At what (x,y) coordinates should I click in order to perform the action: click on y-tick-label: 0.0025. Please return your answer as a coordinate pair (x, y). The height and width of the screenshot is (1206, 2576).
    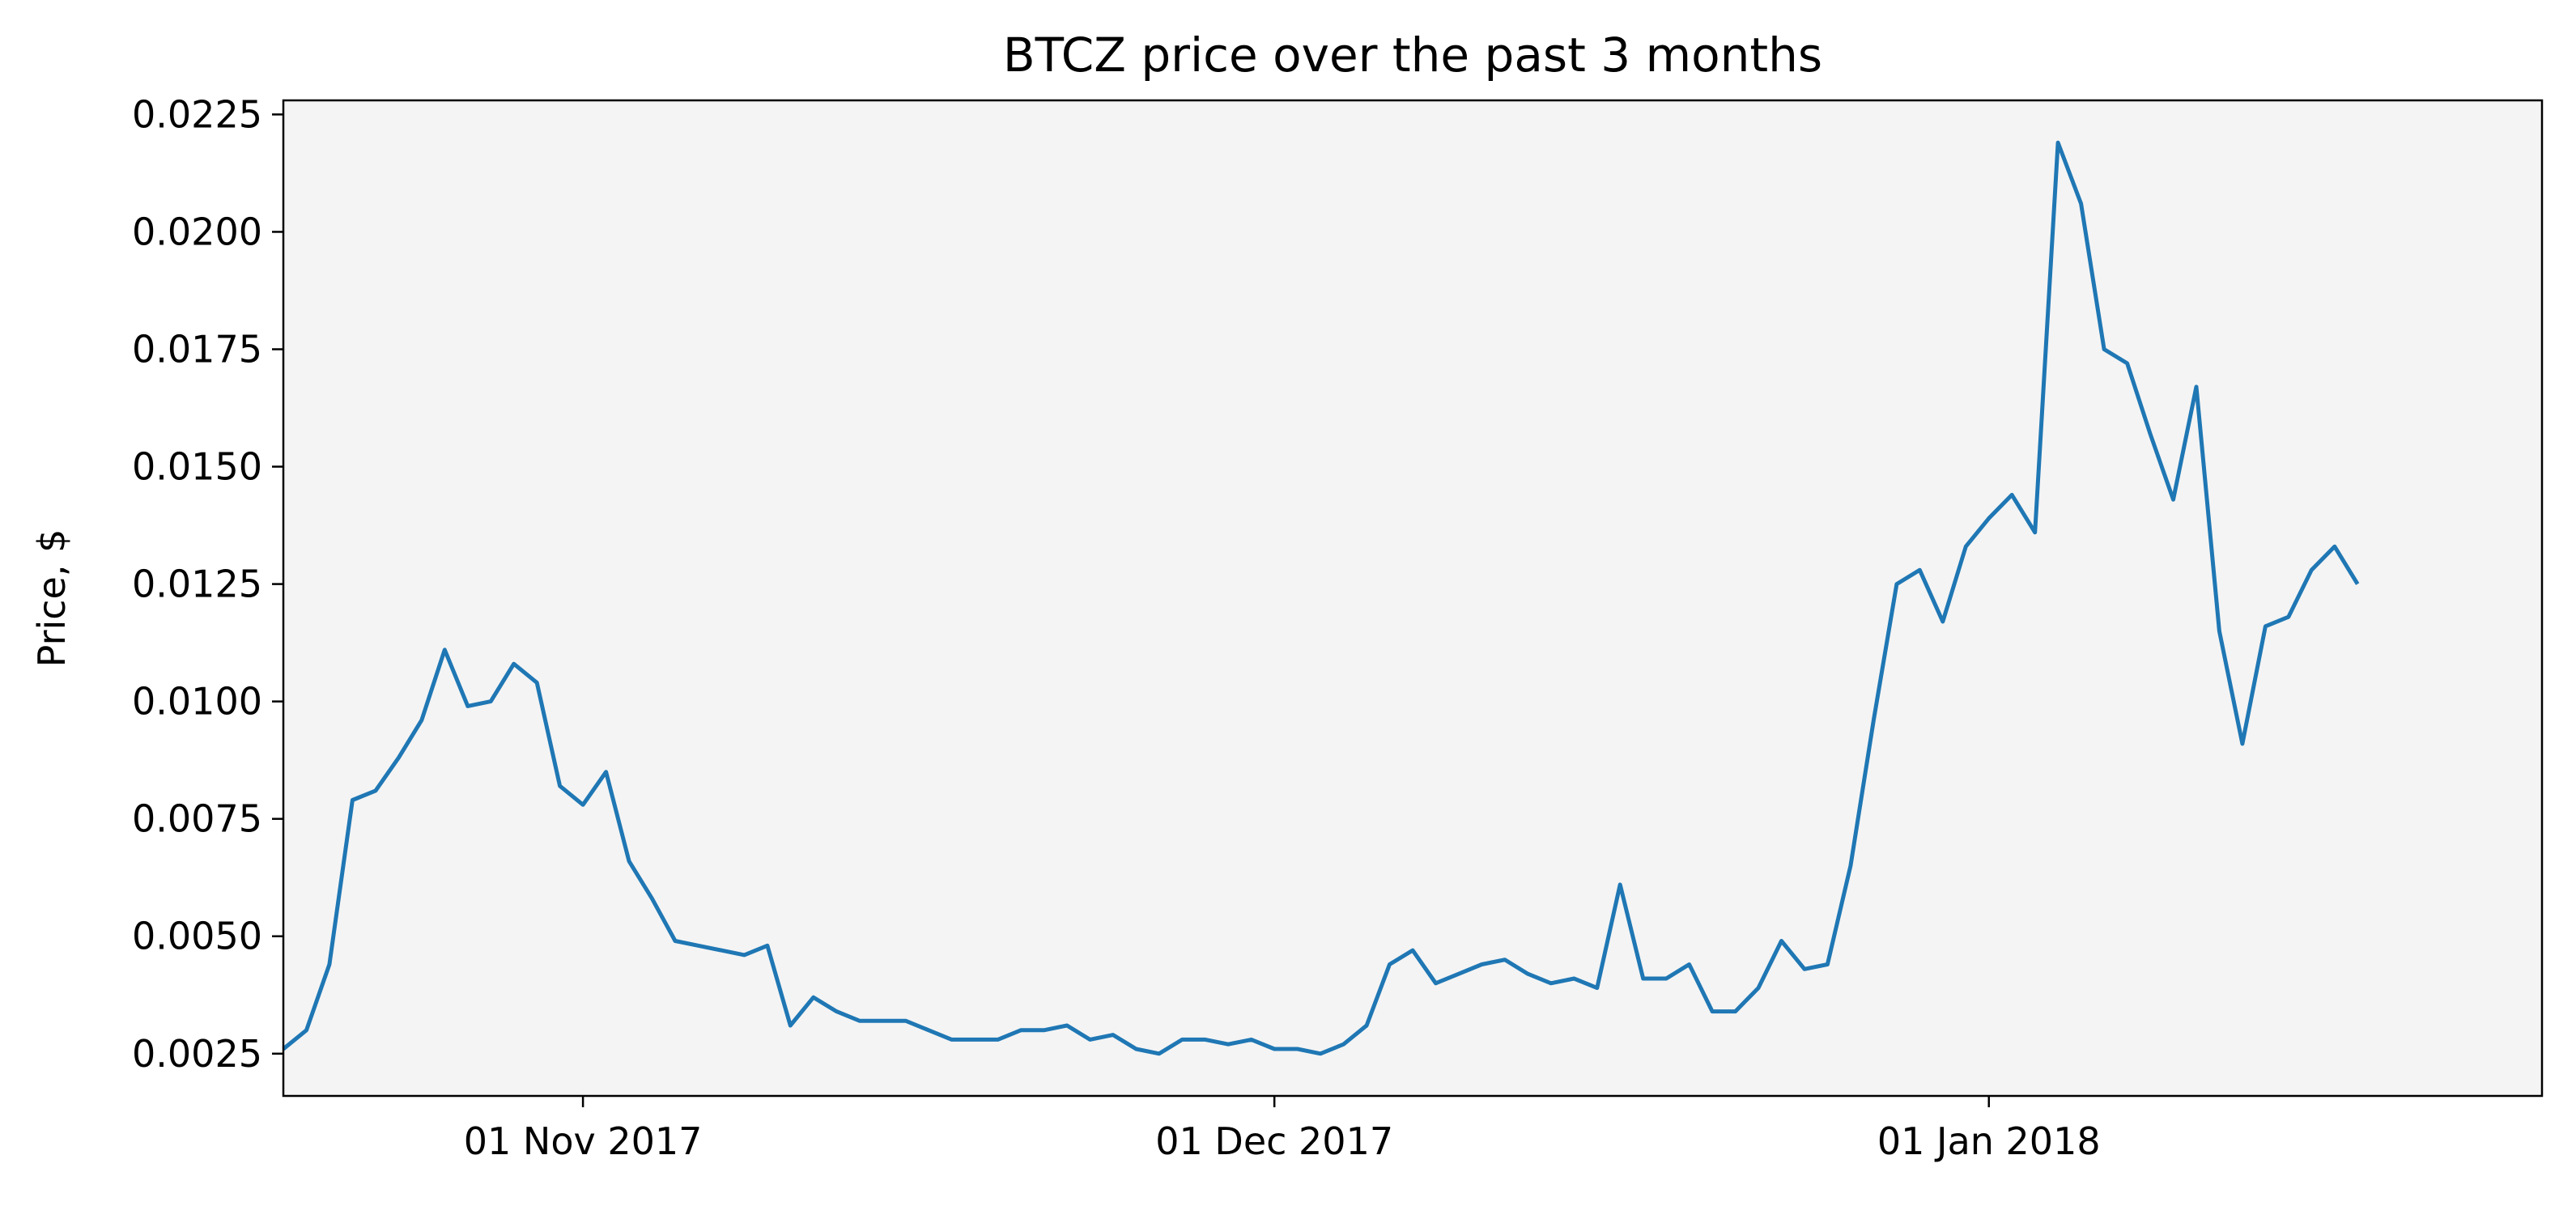
    Looking at the image, I should click on (197, 1054).